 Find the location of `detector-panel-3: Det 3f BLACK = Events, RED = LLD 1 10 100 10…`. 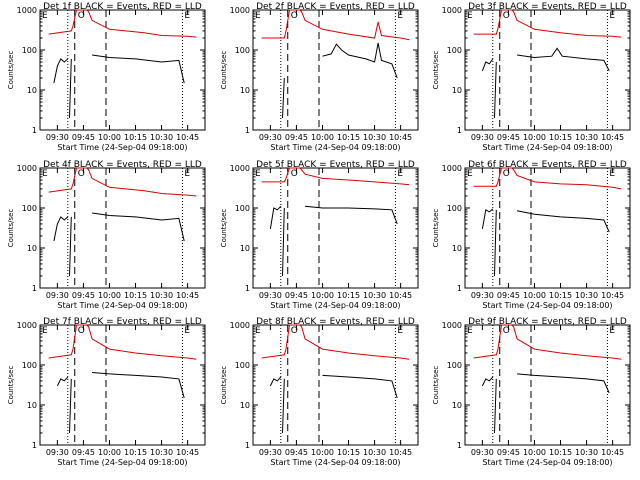

detector-panel-3: Det 3f BLACK = Events, RED = LLD 1 10 100 10… is located at coordinates (531, 77).